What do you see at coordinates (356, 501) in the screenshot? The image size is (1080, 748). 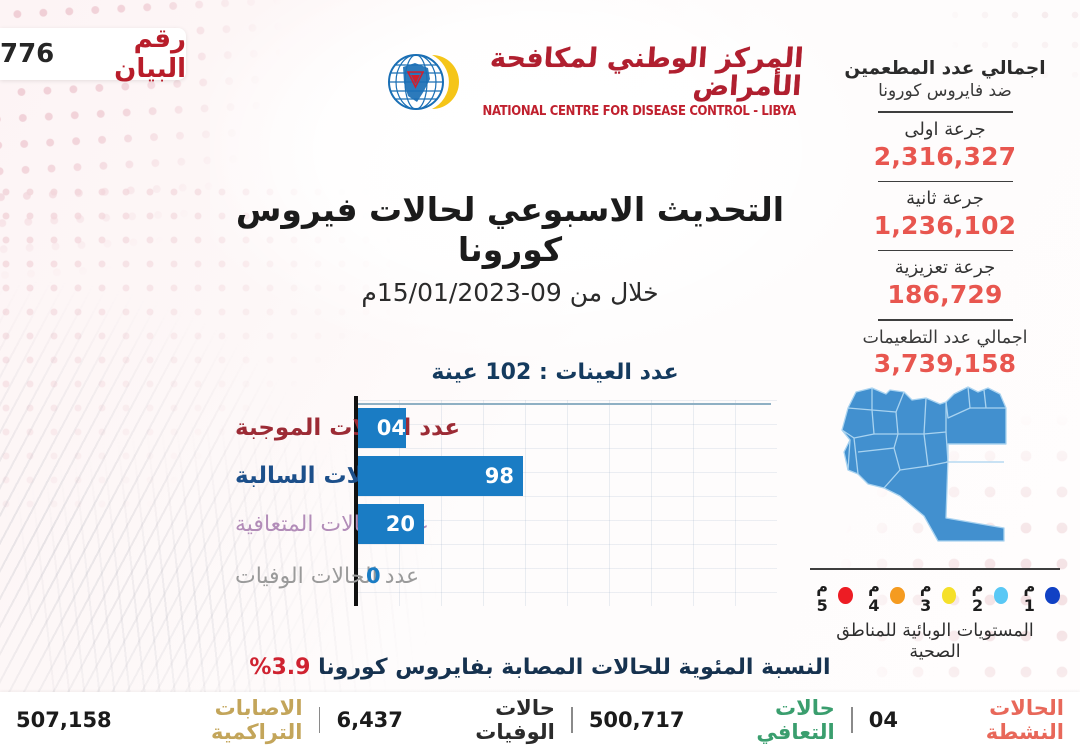 I see `chart-y-axis` at bounding box center [356, 501].